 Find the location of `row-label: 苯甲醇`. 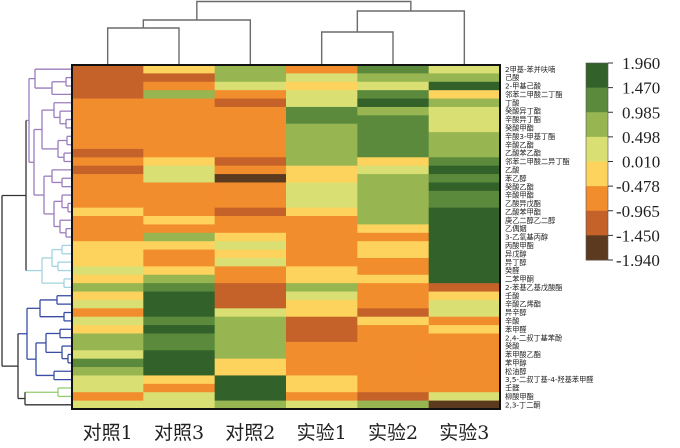

row-label: 苯甲醇 is located at coordinates (516, 362).